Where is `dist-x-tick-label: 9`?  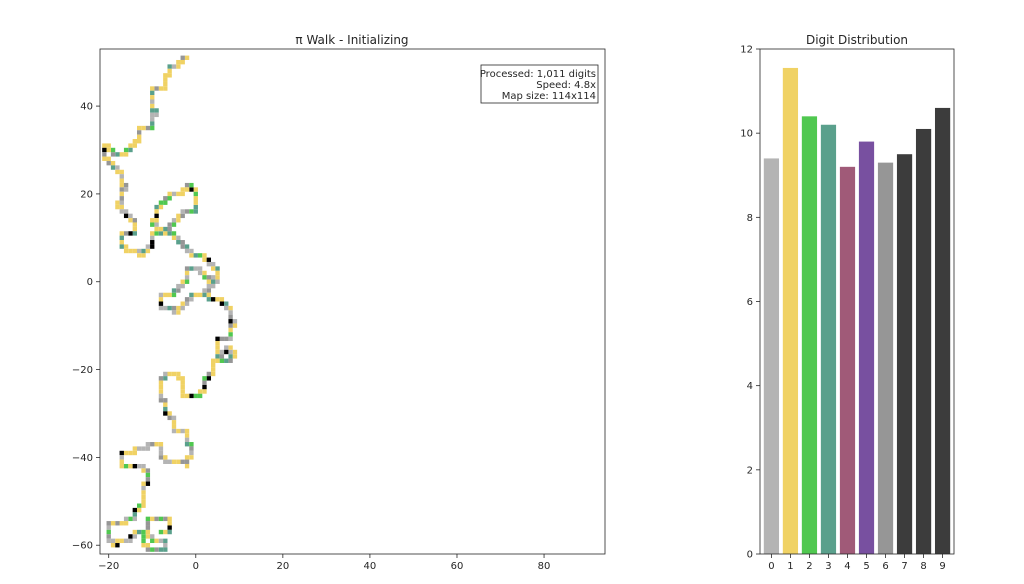
dist-x-tick-label: 9 is located at coordinates (942, 566).